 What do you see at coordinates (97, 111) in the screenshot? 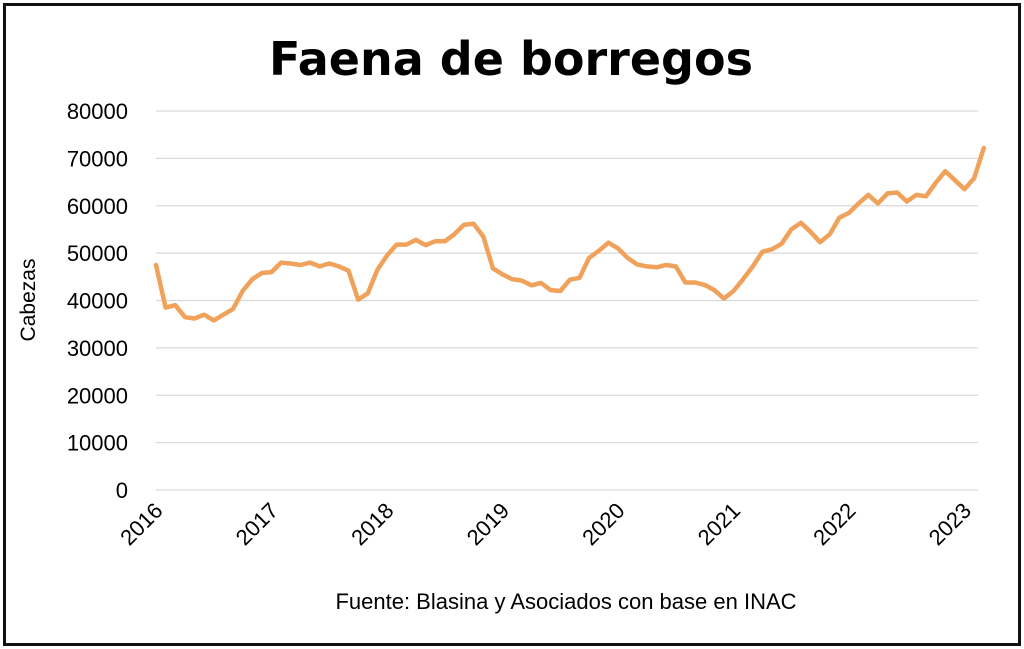
I see `y-tick-label: 80000` at bounding box center [97, 111].